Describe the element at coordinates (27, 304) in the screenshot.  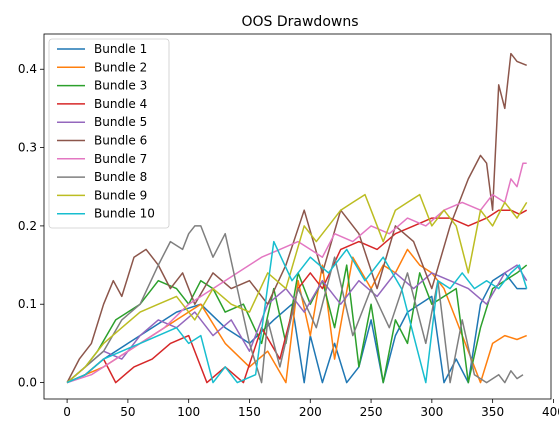
I see `y-tick-label: 0.1` at that location.